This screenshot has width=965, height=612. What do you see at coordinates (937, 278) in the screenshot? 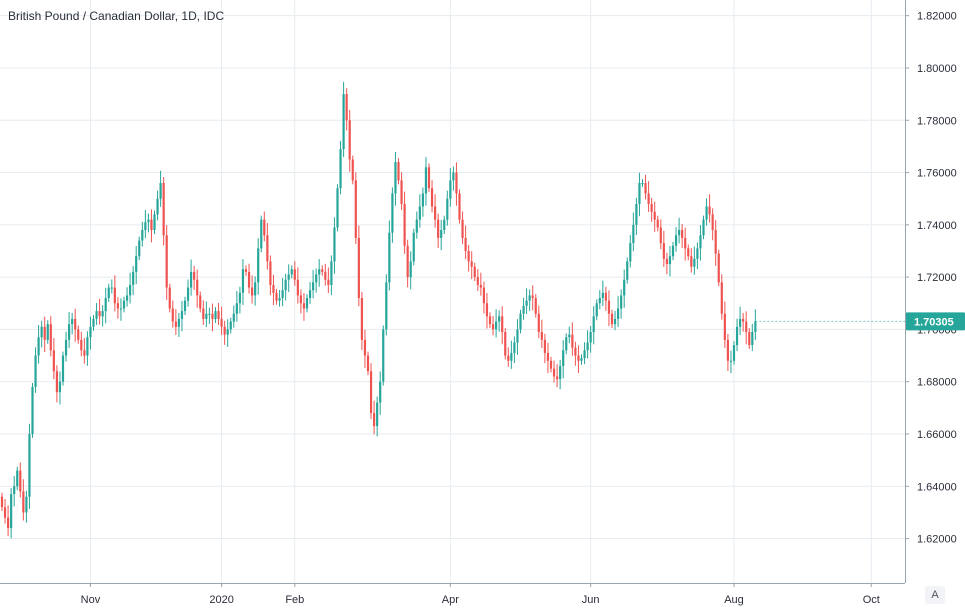
I see `y-tick-label: 1.72000` at bounding box center [937, 278].